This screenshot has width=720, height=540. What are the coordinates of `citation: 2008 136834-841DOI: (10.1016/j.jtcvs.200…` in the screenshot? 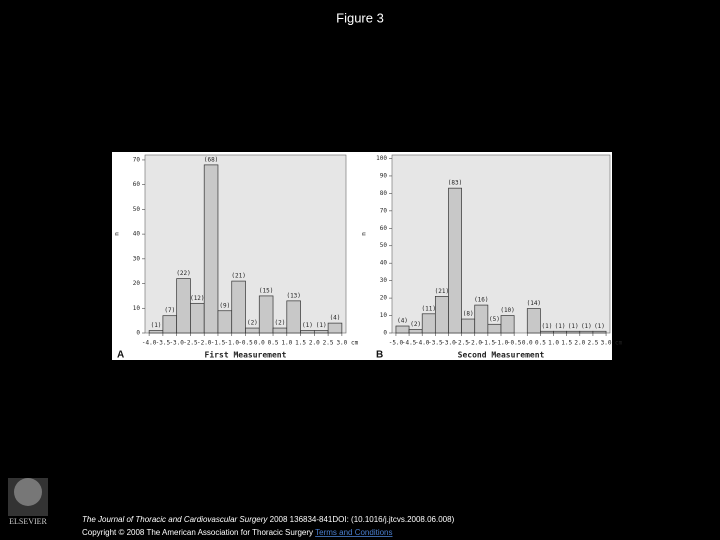 It's located at (362, 519).